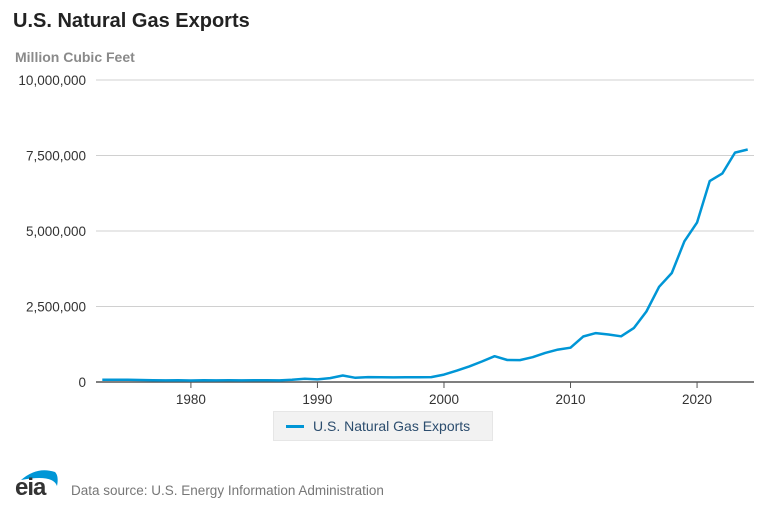  What do you see at coordinates (317, 399) in the screenshot?
I see `x-tick-label: 1990` at bounding box center [317, 399].